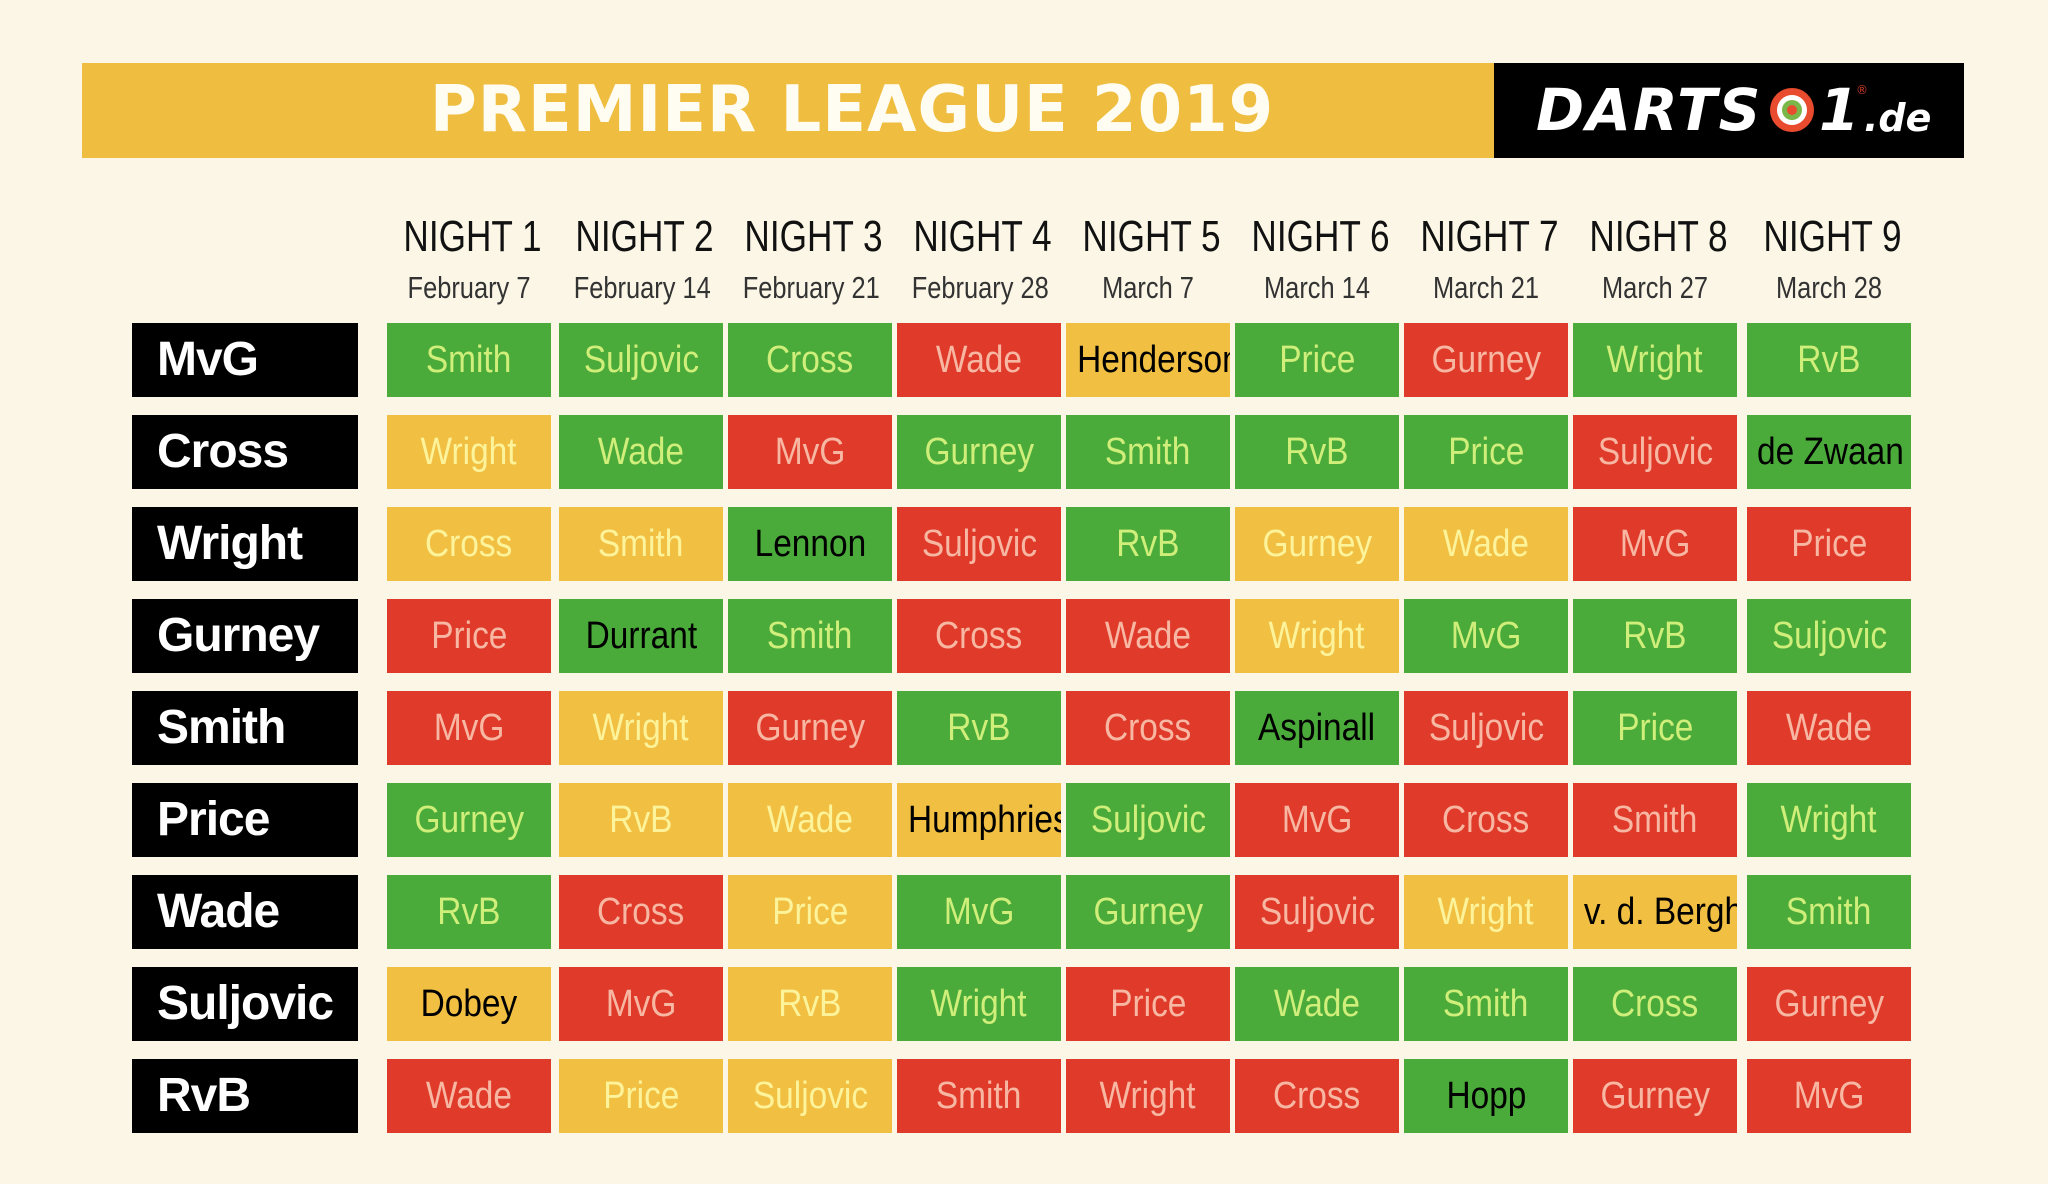 Image resolution: width=2048 pixels, height=1184 pixels. I want to click on night-header: NIGHT 6 March 14, so click(1317, 258).